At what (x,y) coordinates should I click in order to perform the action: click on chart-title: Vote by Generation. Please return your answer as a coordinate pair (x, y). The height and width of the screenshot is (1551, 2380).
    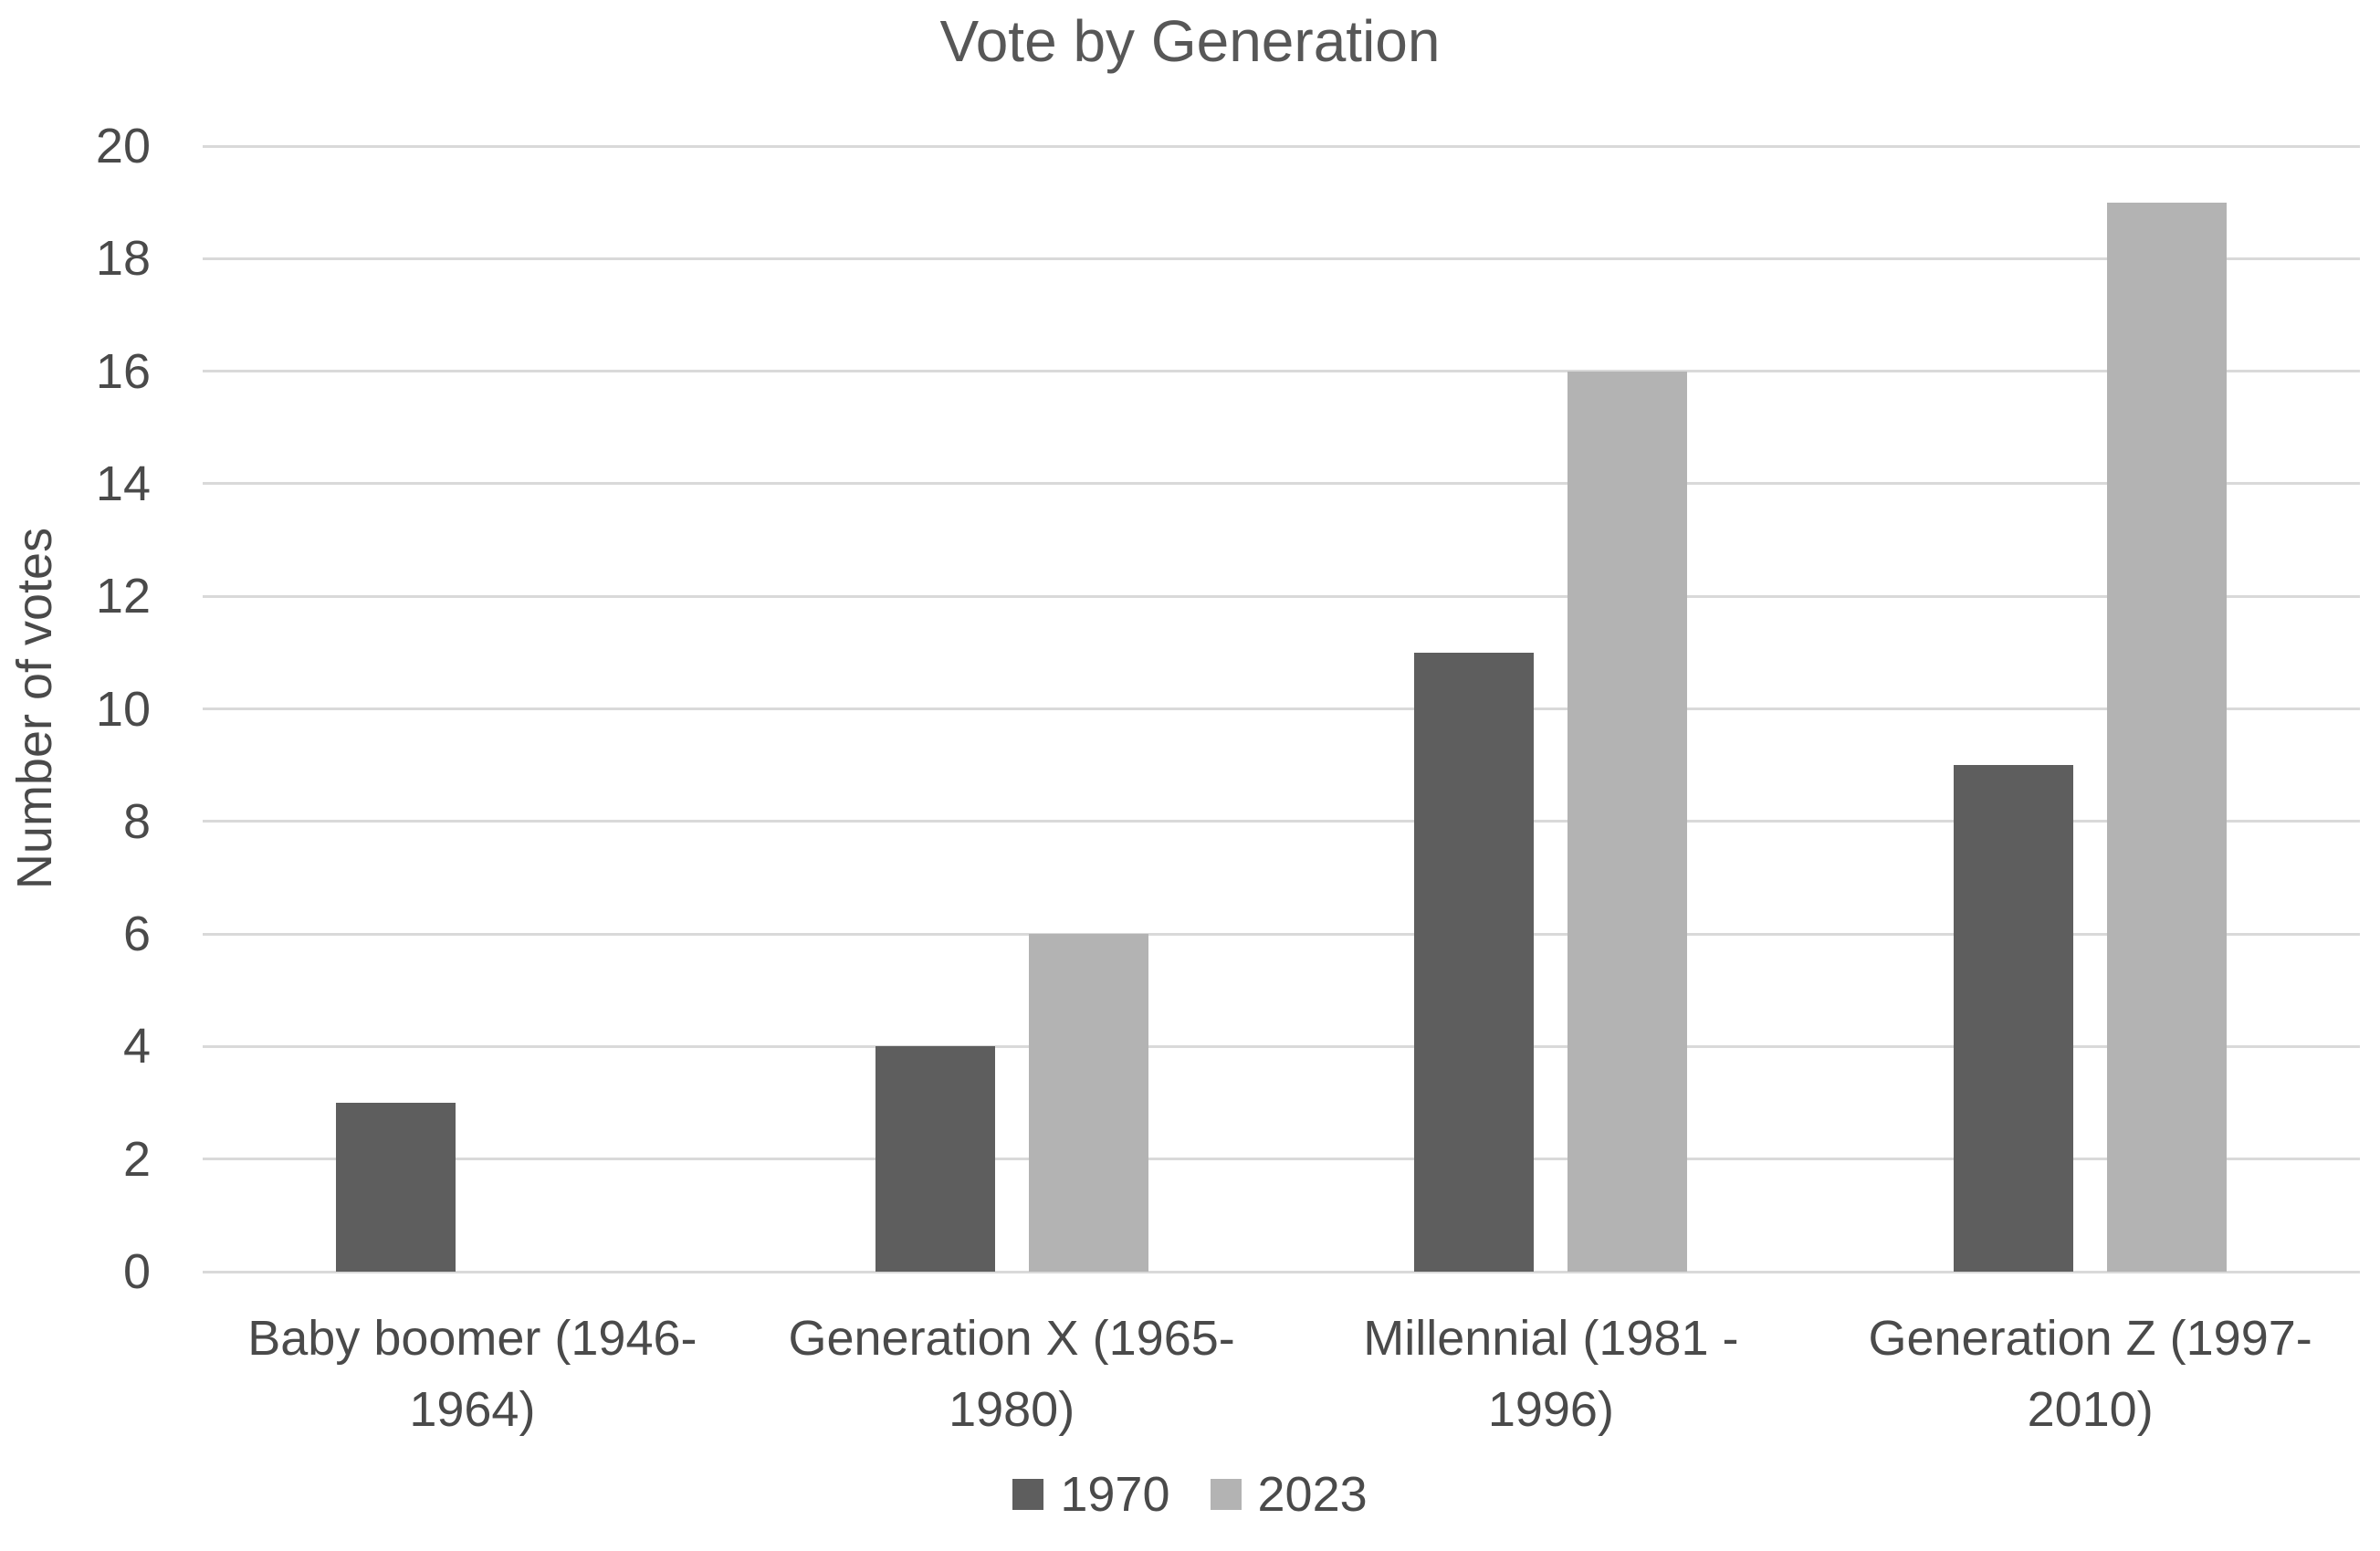
    Looking at the image, I should click on (1190, 41).